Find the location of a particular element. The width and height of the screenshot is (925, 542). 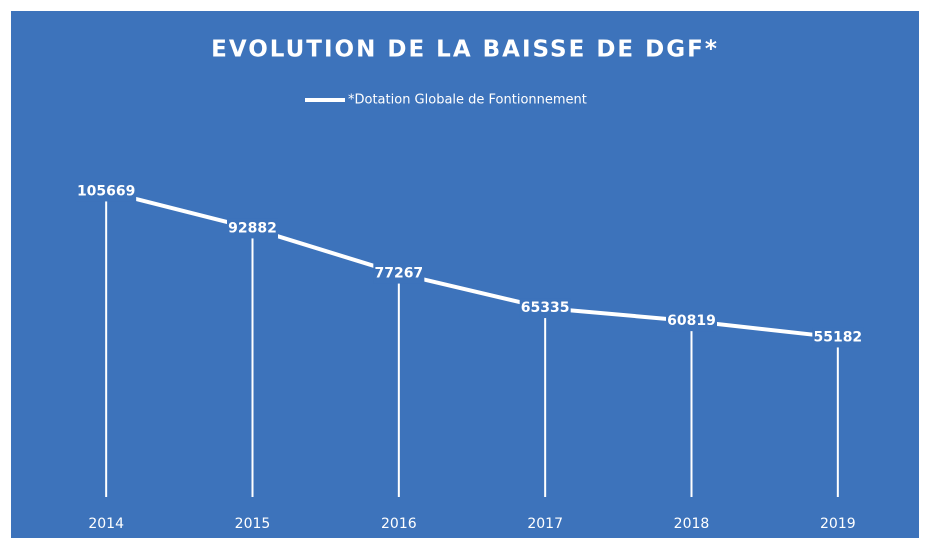

x-tick-label: 2015 is located at coordinates (253, 524).